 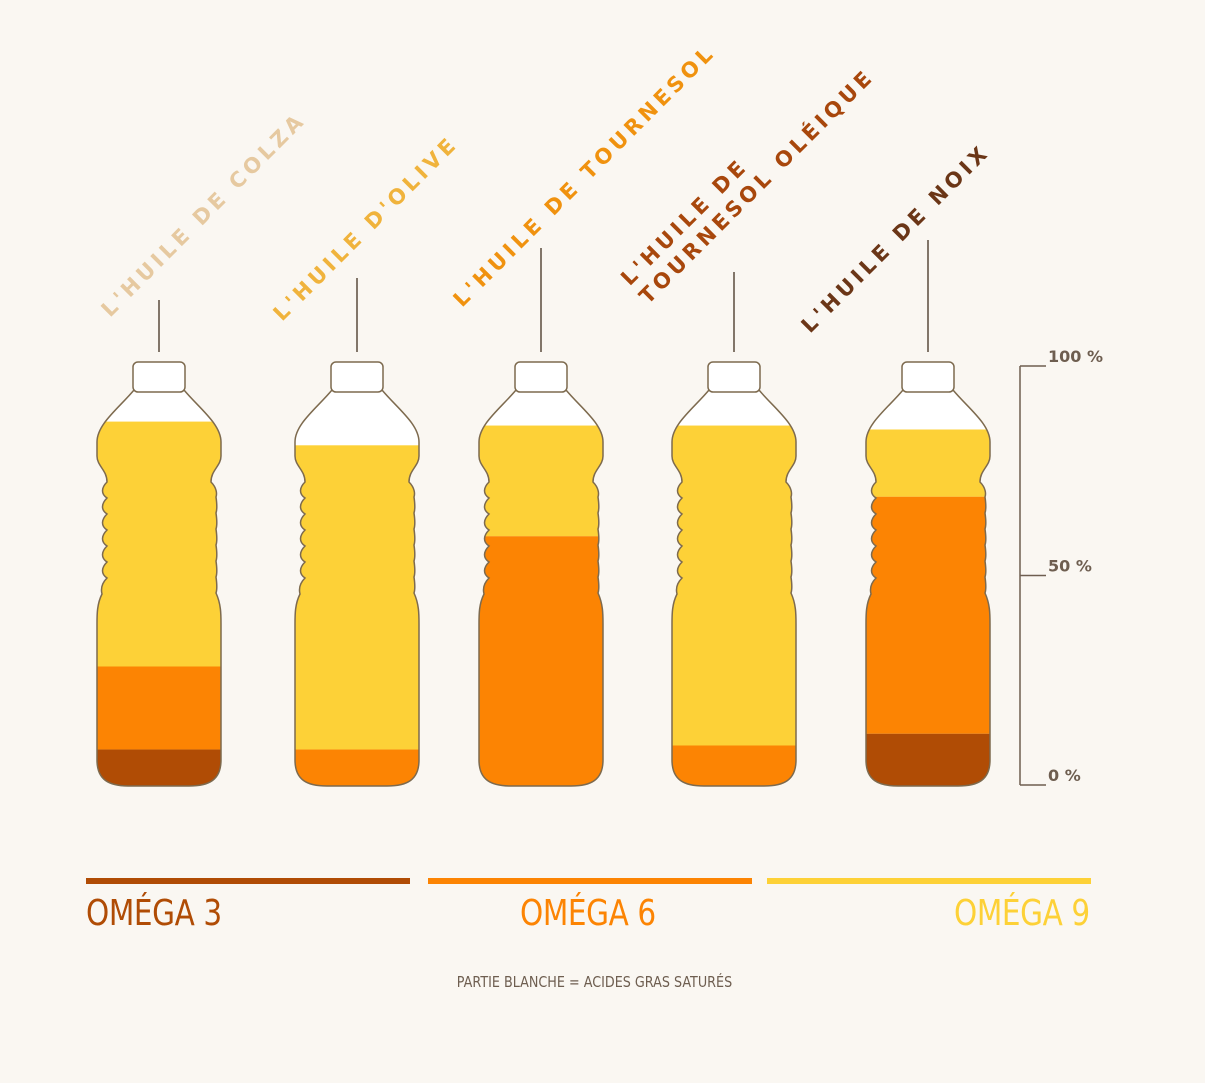 I want to click on legend-bar-omega3, so click(x=248, y=881).